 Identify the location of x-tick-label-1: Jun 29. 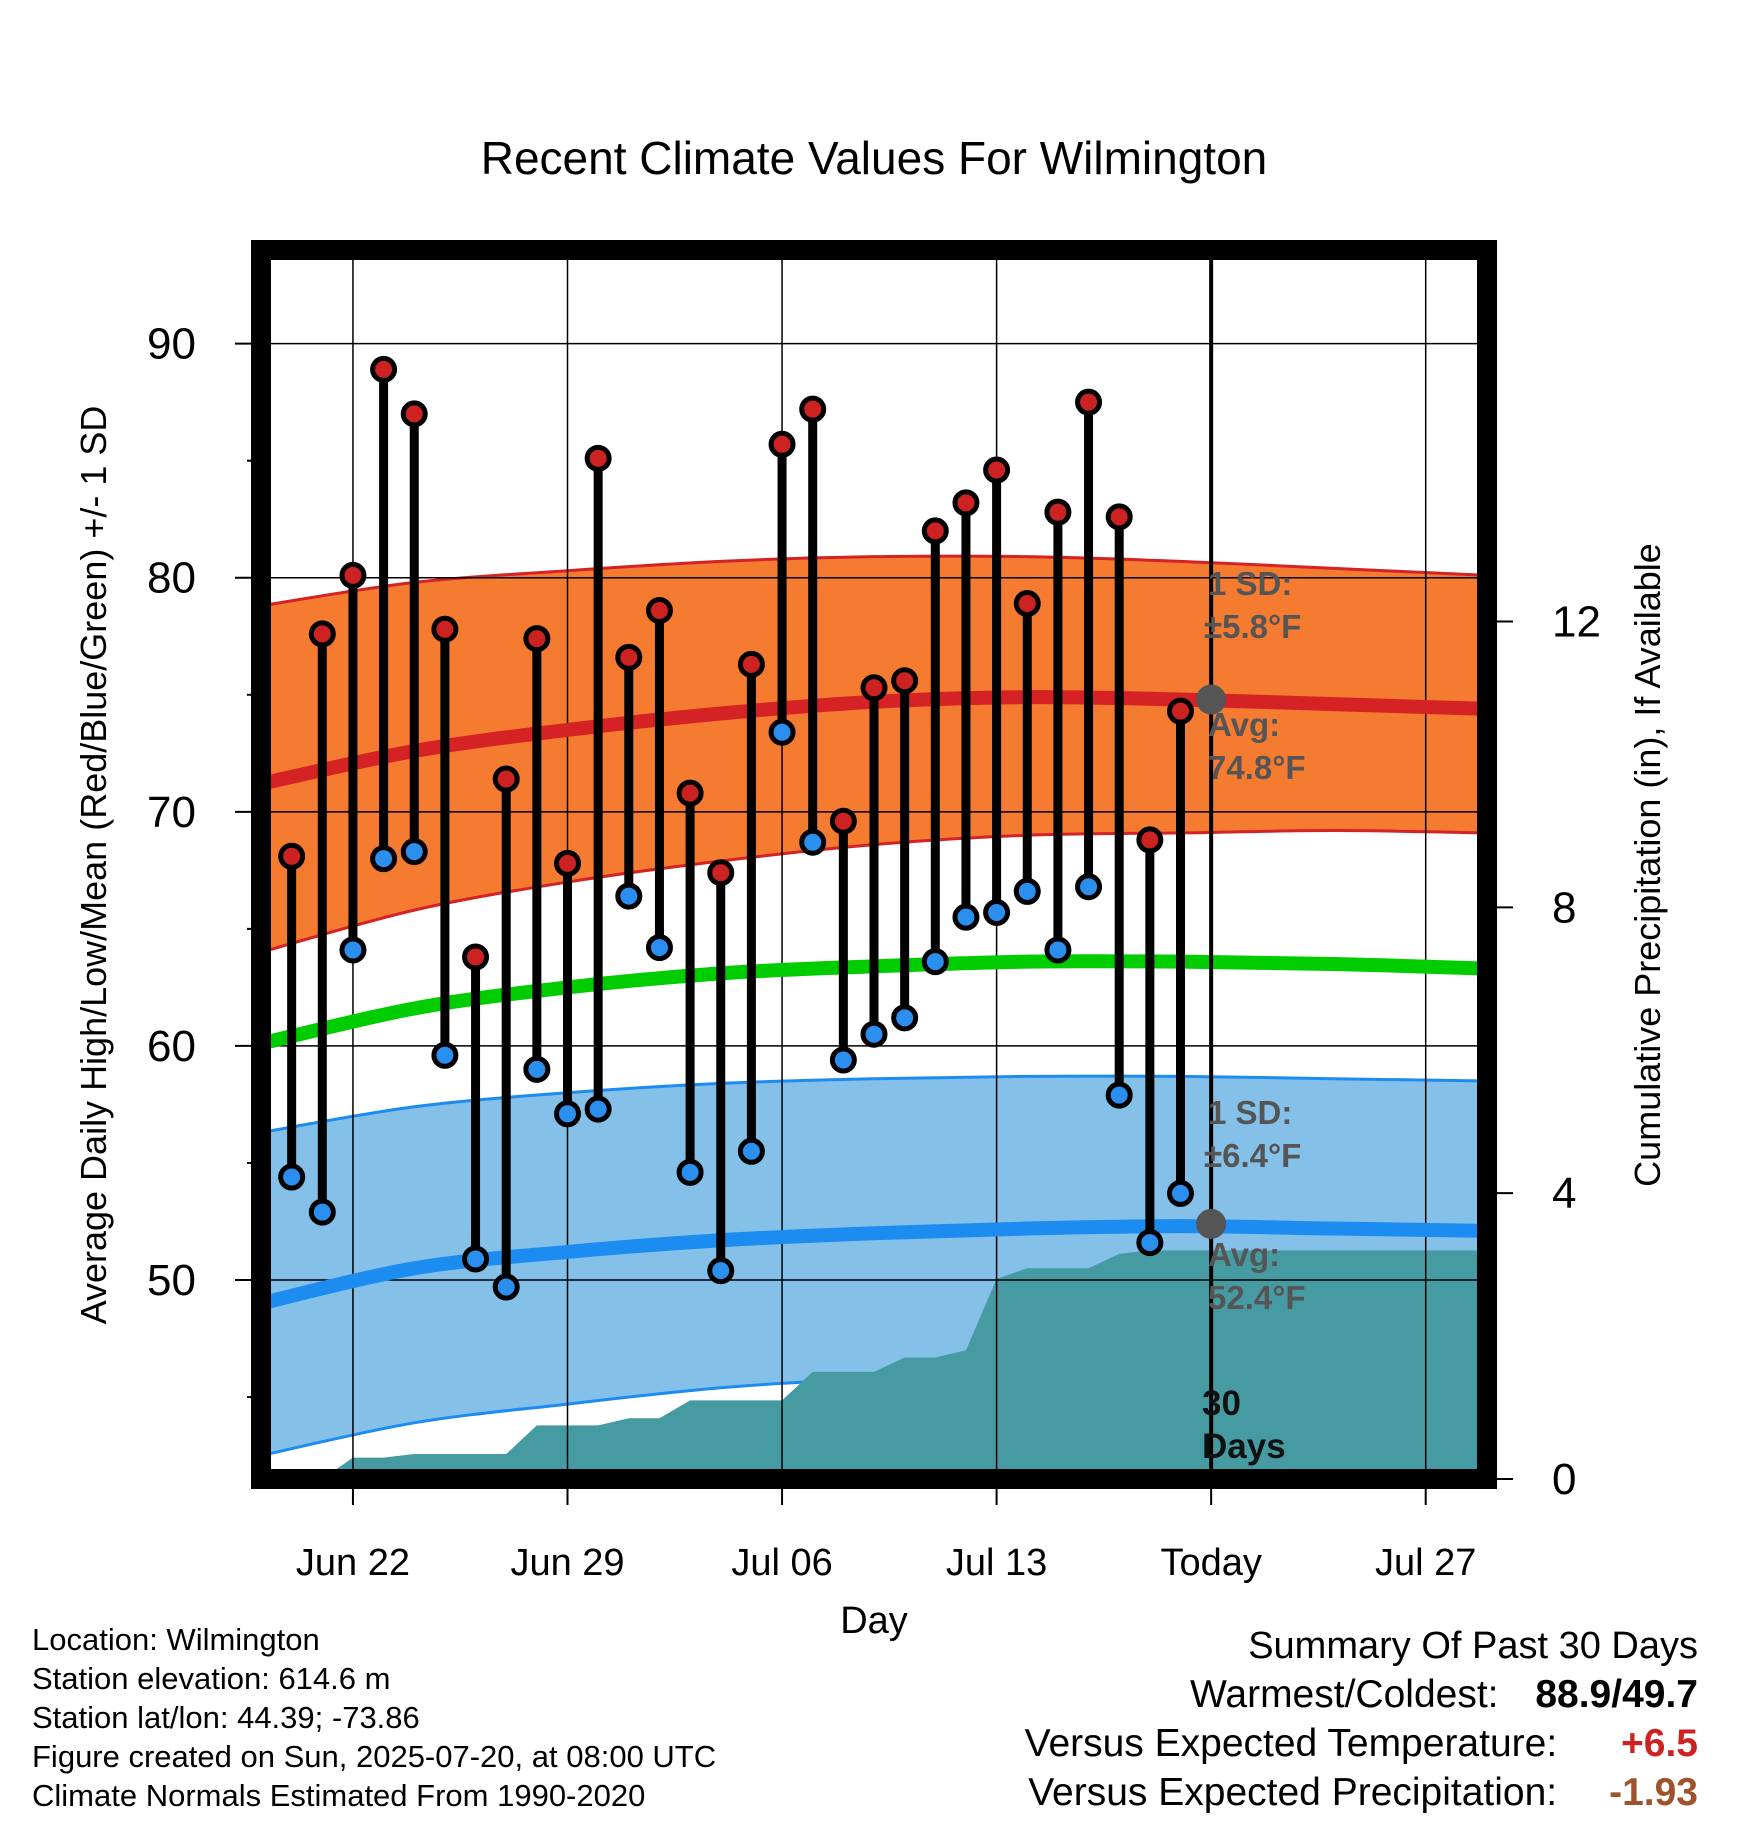
(567, 1563).